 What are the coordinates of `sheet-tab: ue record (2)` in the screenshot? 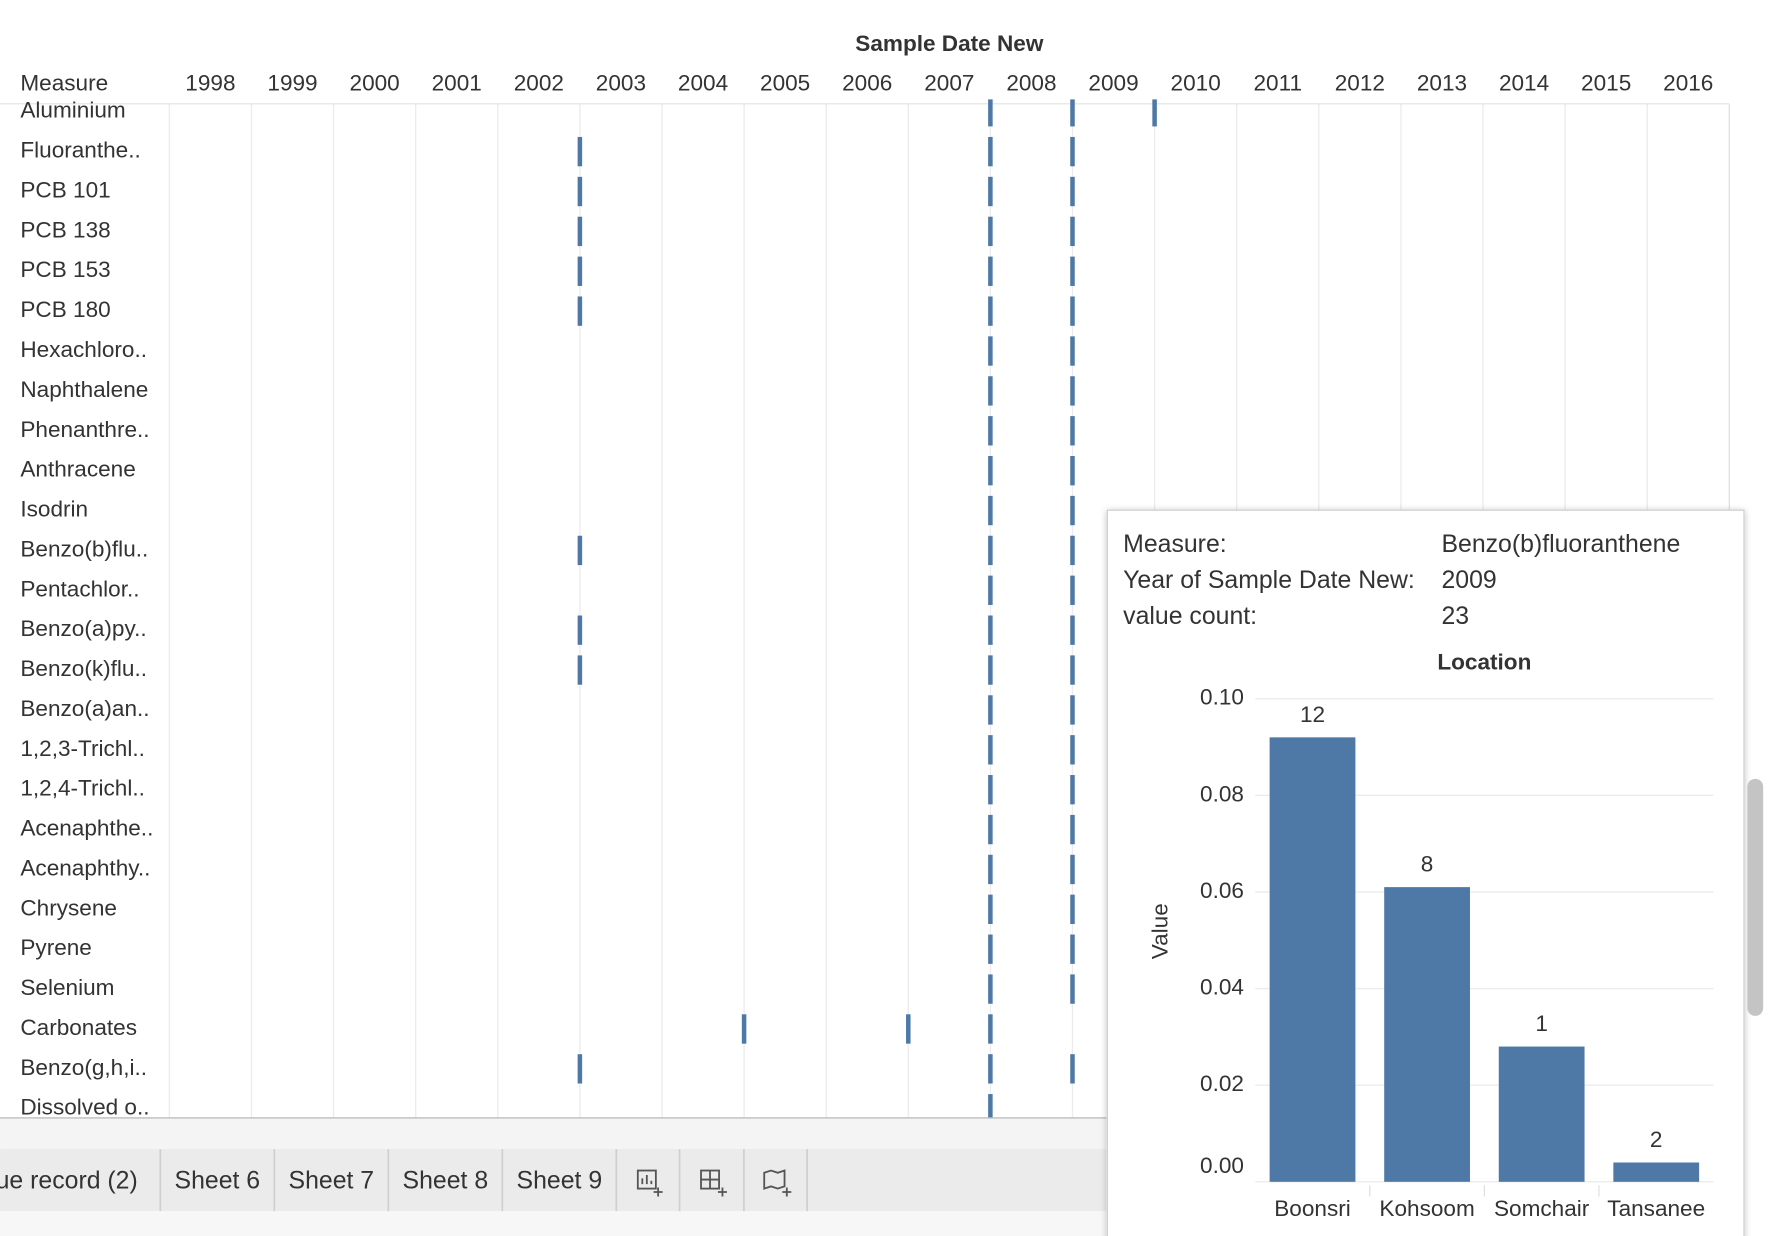 It's located at (69, 1180).